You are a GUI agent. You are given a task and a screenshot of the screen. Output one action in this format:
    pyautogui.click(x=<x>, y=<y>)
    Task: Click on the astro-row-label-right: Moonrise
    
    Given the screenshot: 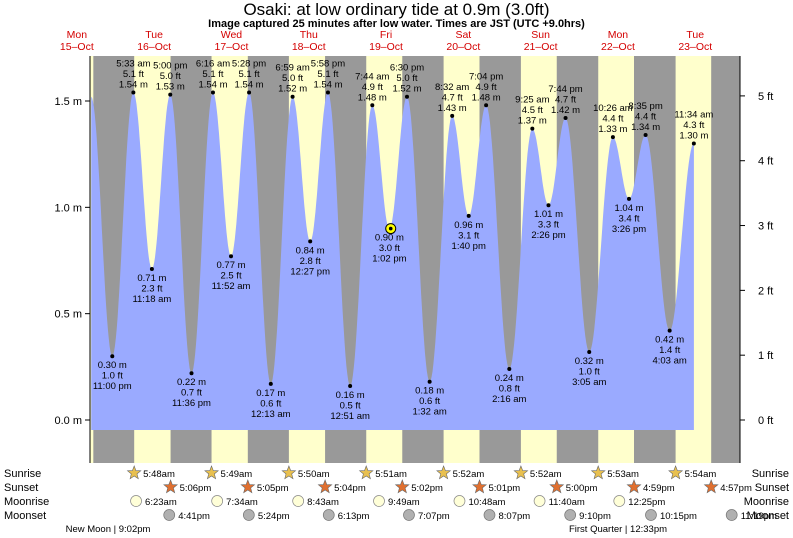 What is the action you would take?
    pyautogui.click(x=766, y=502)
    